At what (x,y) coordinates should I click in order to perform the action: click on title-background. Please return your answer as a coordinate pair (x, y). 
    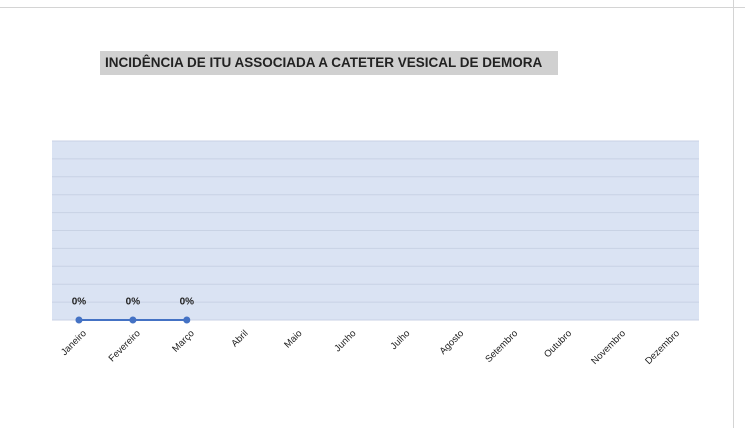
    Looking at the image, I should click on (329, 63).